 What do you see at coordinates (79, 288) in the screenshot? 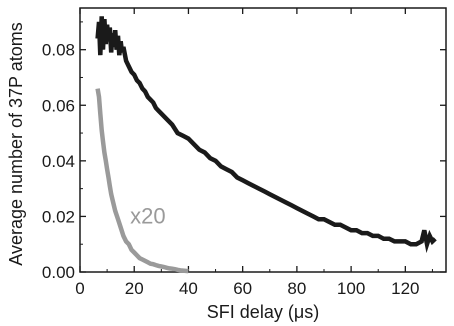
I see `x-tick-label: 0` at bounding box center [79, 288].